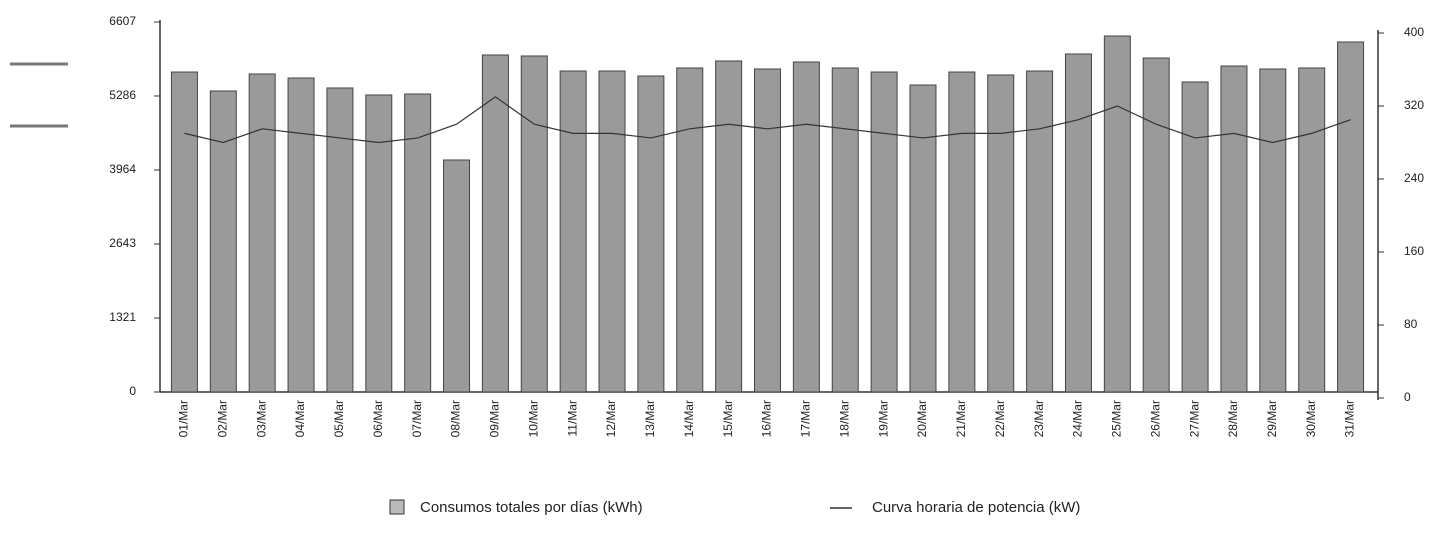 The image size is (1434, 533). Describe the element at coordinates (922, 418) in the screenshot. I see `x-tick-label: 20/Mar` at that location.